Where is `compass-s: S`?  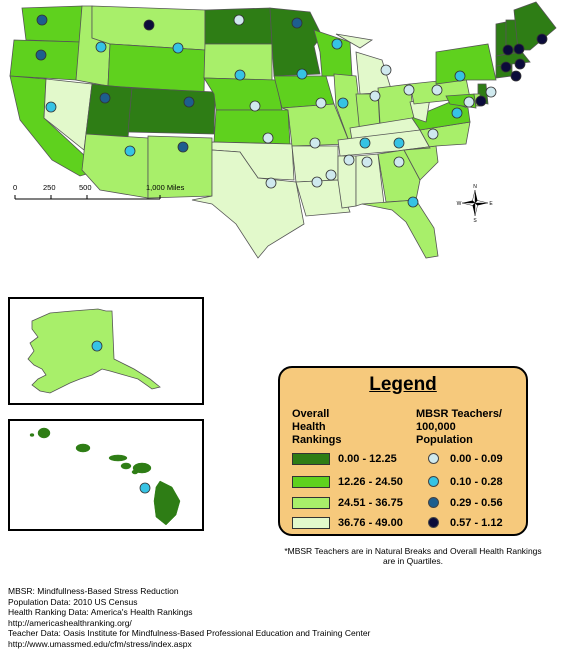
compass-s: S is located at coordinates (475, 221).